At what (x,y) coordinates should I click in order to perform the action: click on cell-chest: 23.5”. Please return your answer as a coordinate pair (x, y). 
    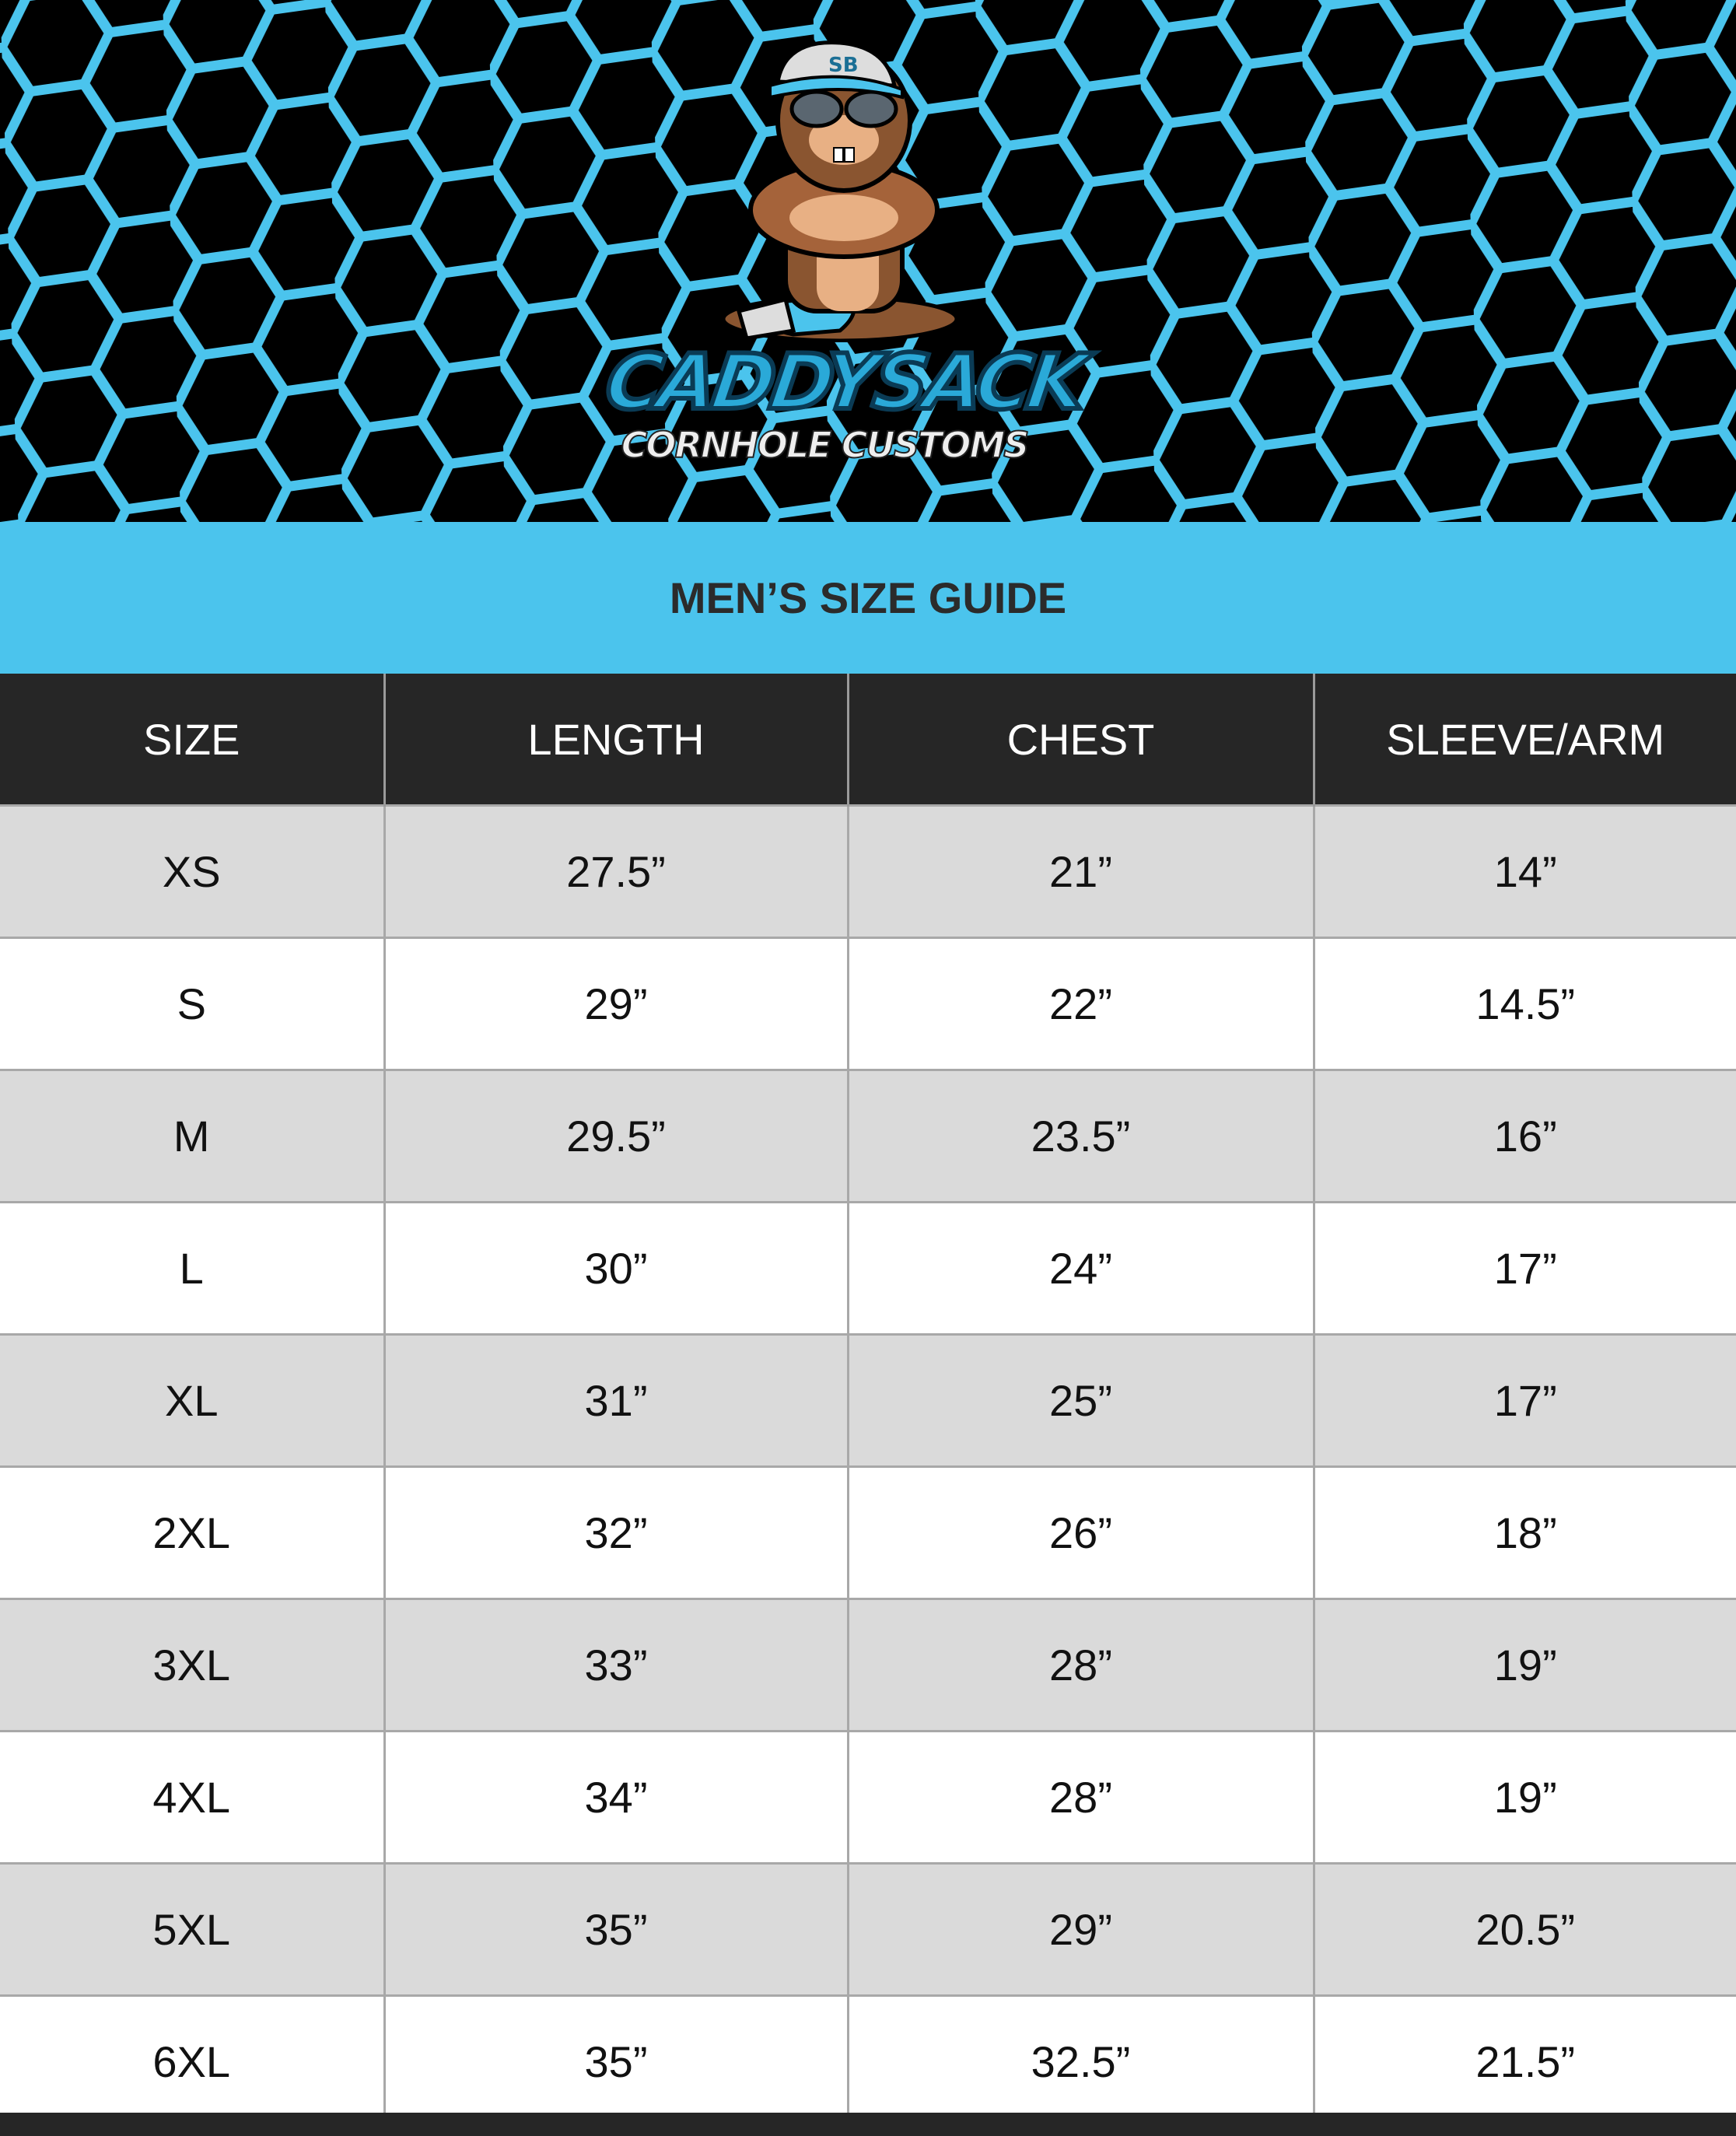
    Looking at the image, I should click on (1080, 1136).